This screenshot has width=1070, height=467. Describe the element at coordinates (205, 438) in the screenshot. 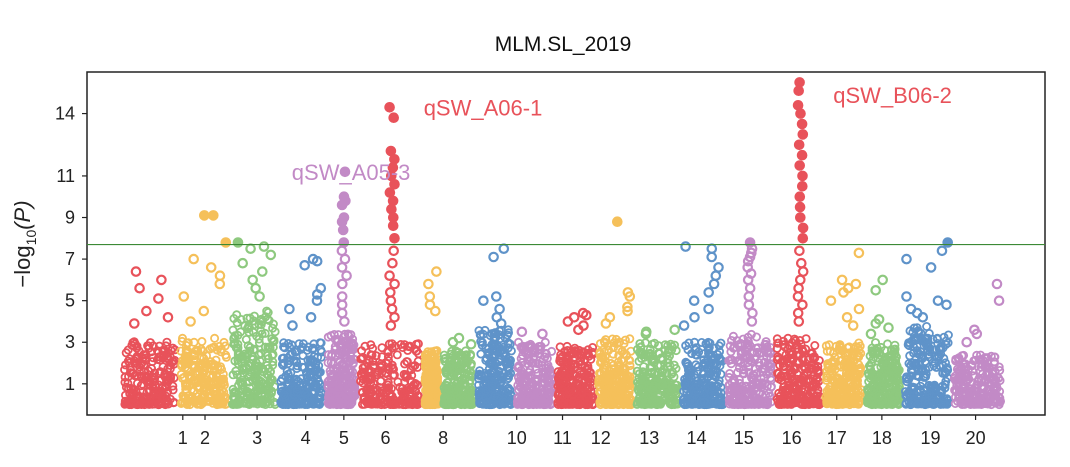

I see `x-tick-label: 2` at that location.